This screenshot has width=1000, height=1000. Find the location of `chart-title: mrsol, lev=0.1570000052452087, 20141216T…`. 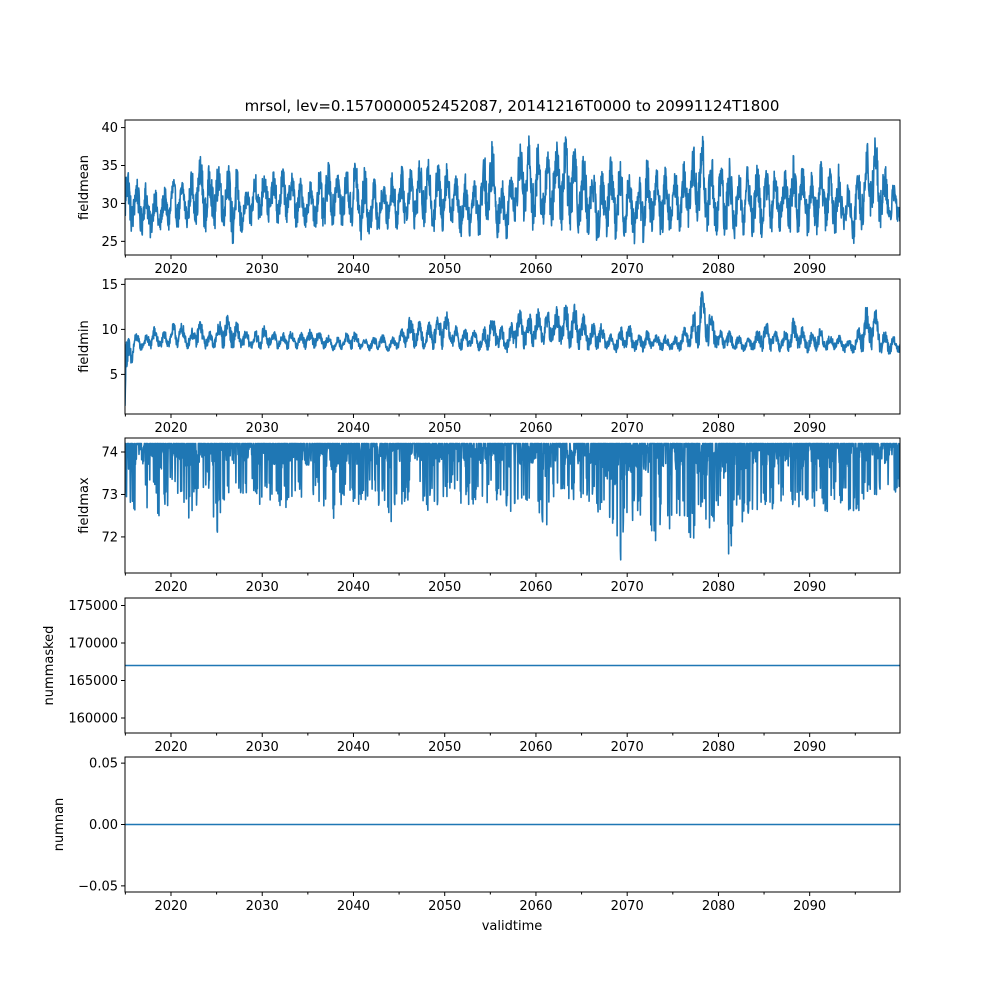

chart-title: mrsol, lev=0.1570000052452087, 20141216T… is located at coordinates (512, 106).